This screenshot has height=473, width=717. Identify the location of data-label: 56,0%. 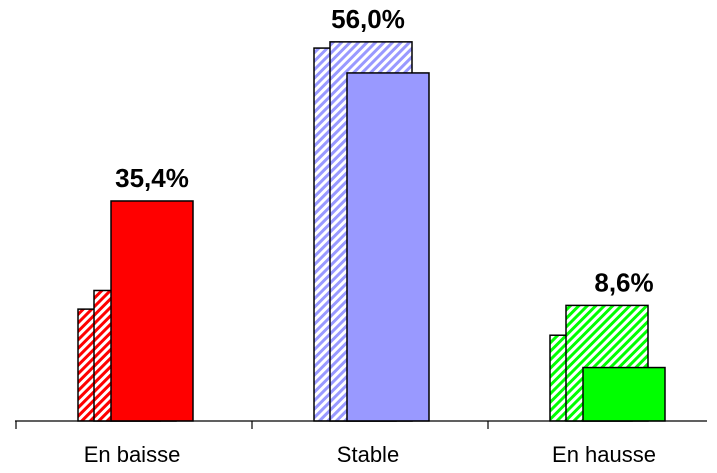
(368, 19).